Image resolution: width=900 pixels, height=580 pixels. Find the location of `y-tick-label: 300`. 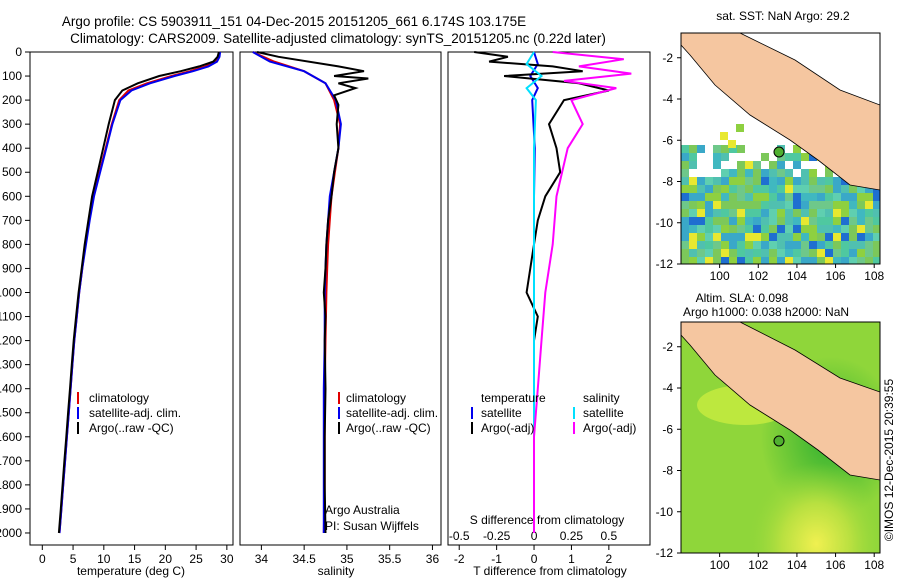

y-tick-label: 300 is located at coordinates (12, 124).